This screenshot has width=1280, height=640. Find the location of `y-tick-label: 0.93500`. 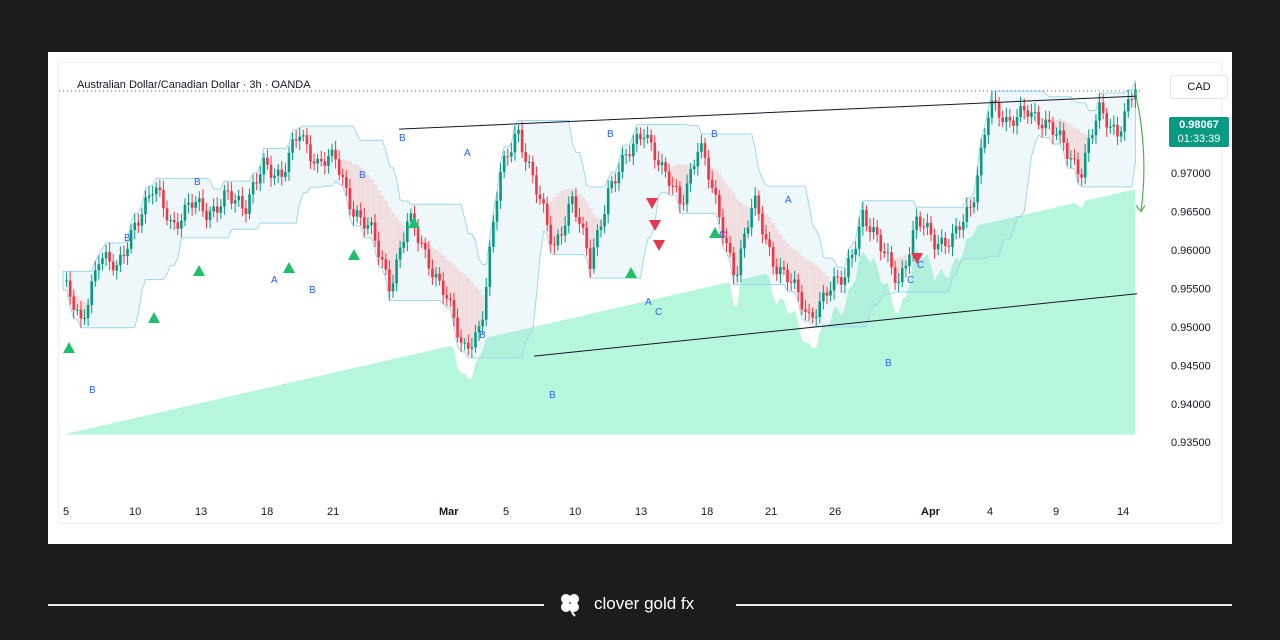

y-tick-label: 0.93500 is located at coordinates (1191, 443).